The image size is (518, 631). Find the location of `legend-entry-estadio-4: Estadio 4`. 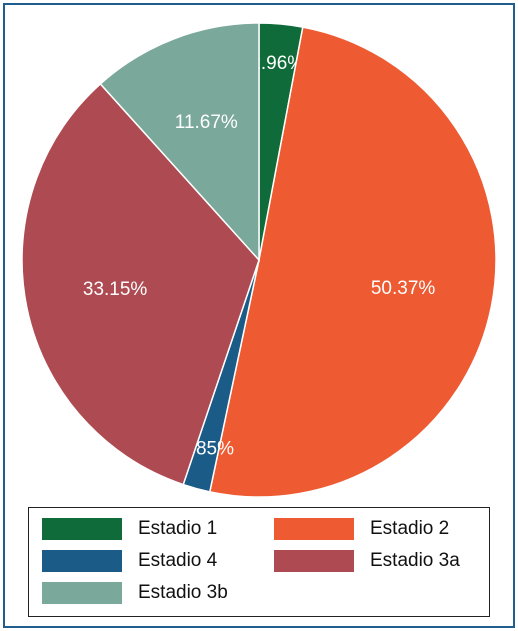

legend-entry-estadio-4: Estadio 4 is located at coordinates (129, 561).